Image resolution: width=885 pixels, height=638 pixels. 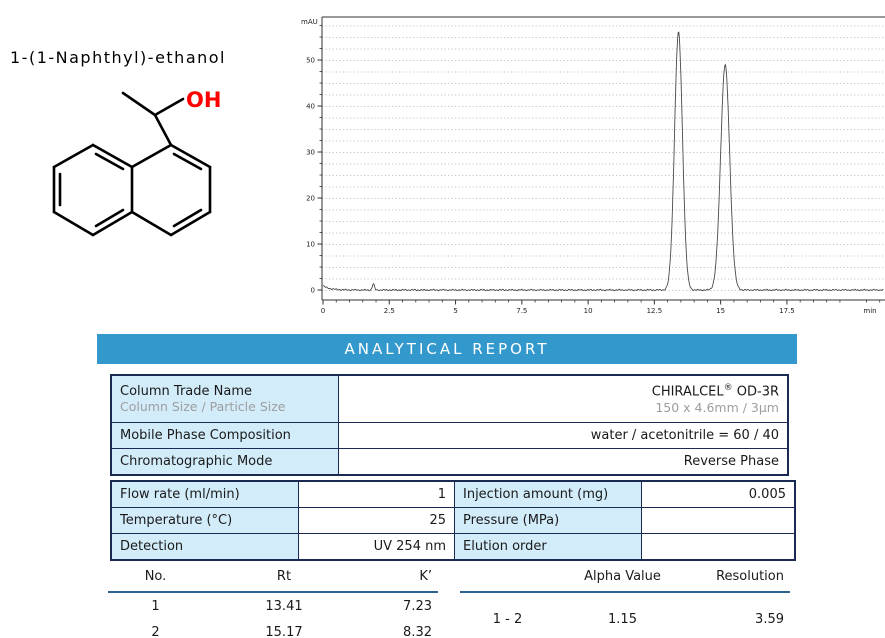 What do you see at coordinates (507, 579) in the screenshot?
I see `pair-header` at bounding box center [507, 579].